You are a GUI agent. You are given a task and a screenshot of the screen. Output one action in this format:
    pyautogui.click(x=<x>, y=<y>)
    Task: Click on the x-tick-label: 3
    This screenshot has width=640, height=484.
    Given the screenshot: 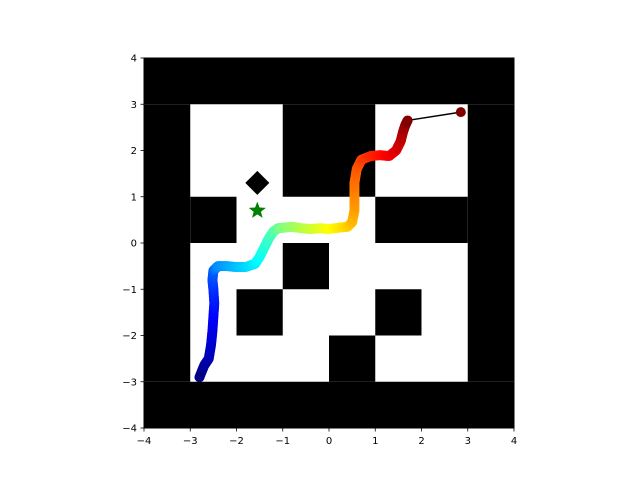 What is the action you would take?
    pyautogui.click(x=468, y=441)
    